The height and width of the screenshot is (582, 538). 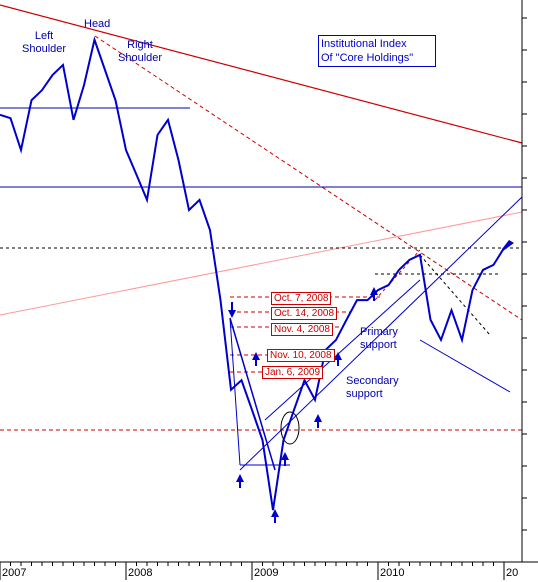 What do you see at coordinates (524, 274) in the screenshot?
I see `right-ticks` at bounding box center [524, 274].